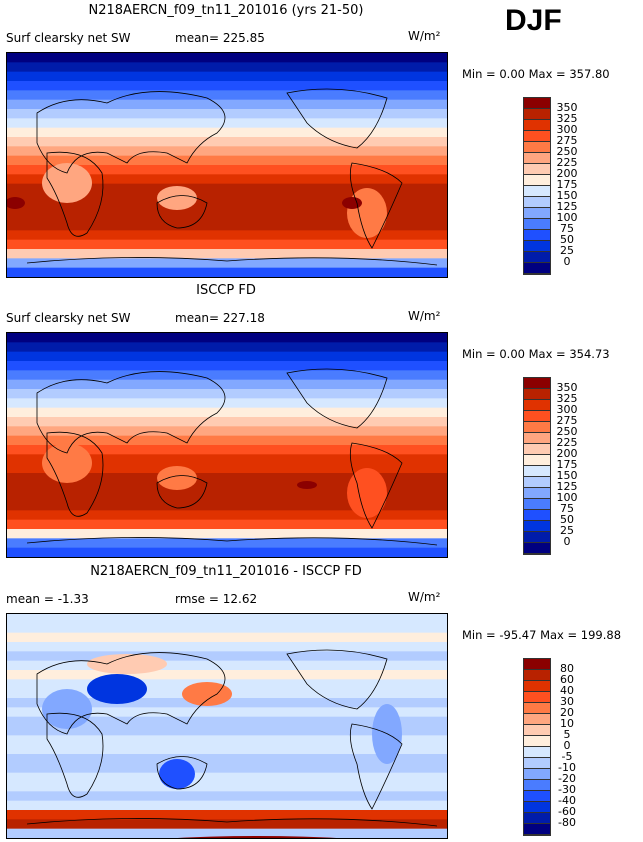 The height and width of the screenshot is (842, 643). I want to click on colorbar-tick-label: 10, so click(567, 723).